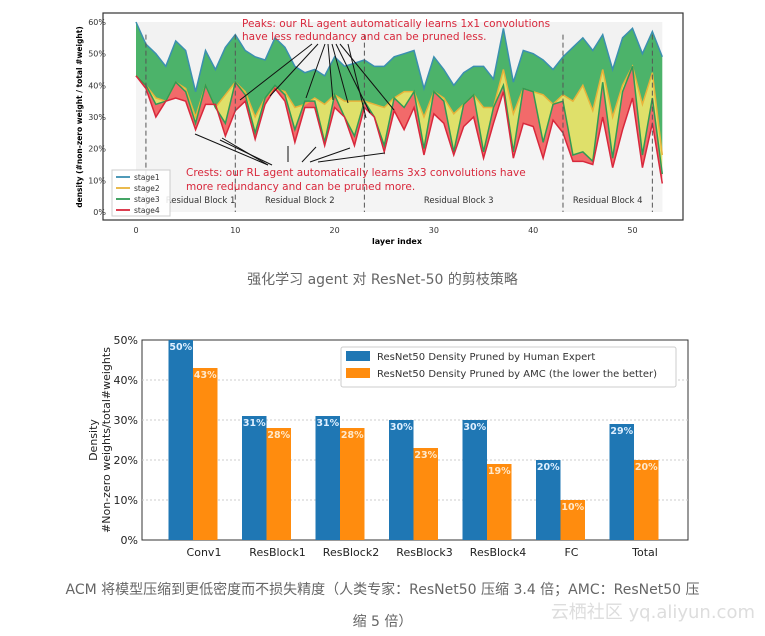 Image resolution: width=765 pixels, height=636 pixels. I want to click on line-stage1, so click(399, 56).